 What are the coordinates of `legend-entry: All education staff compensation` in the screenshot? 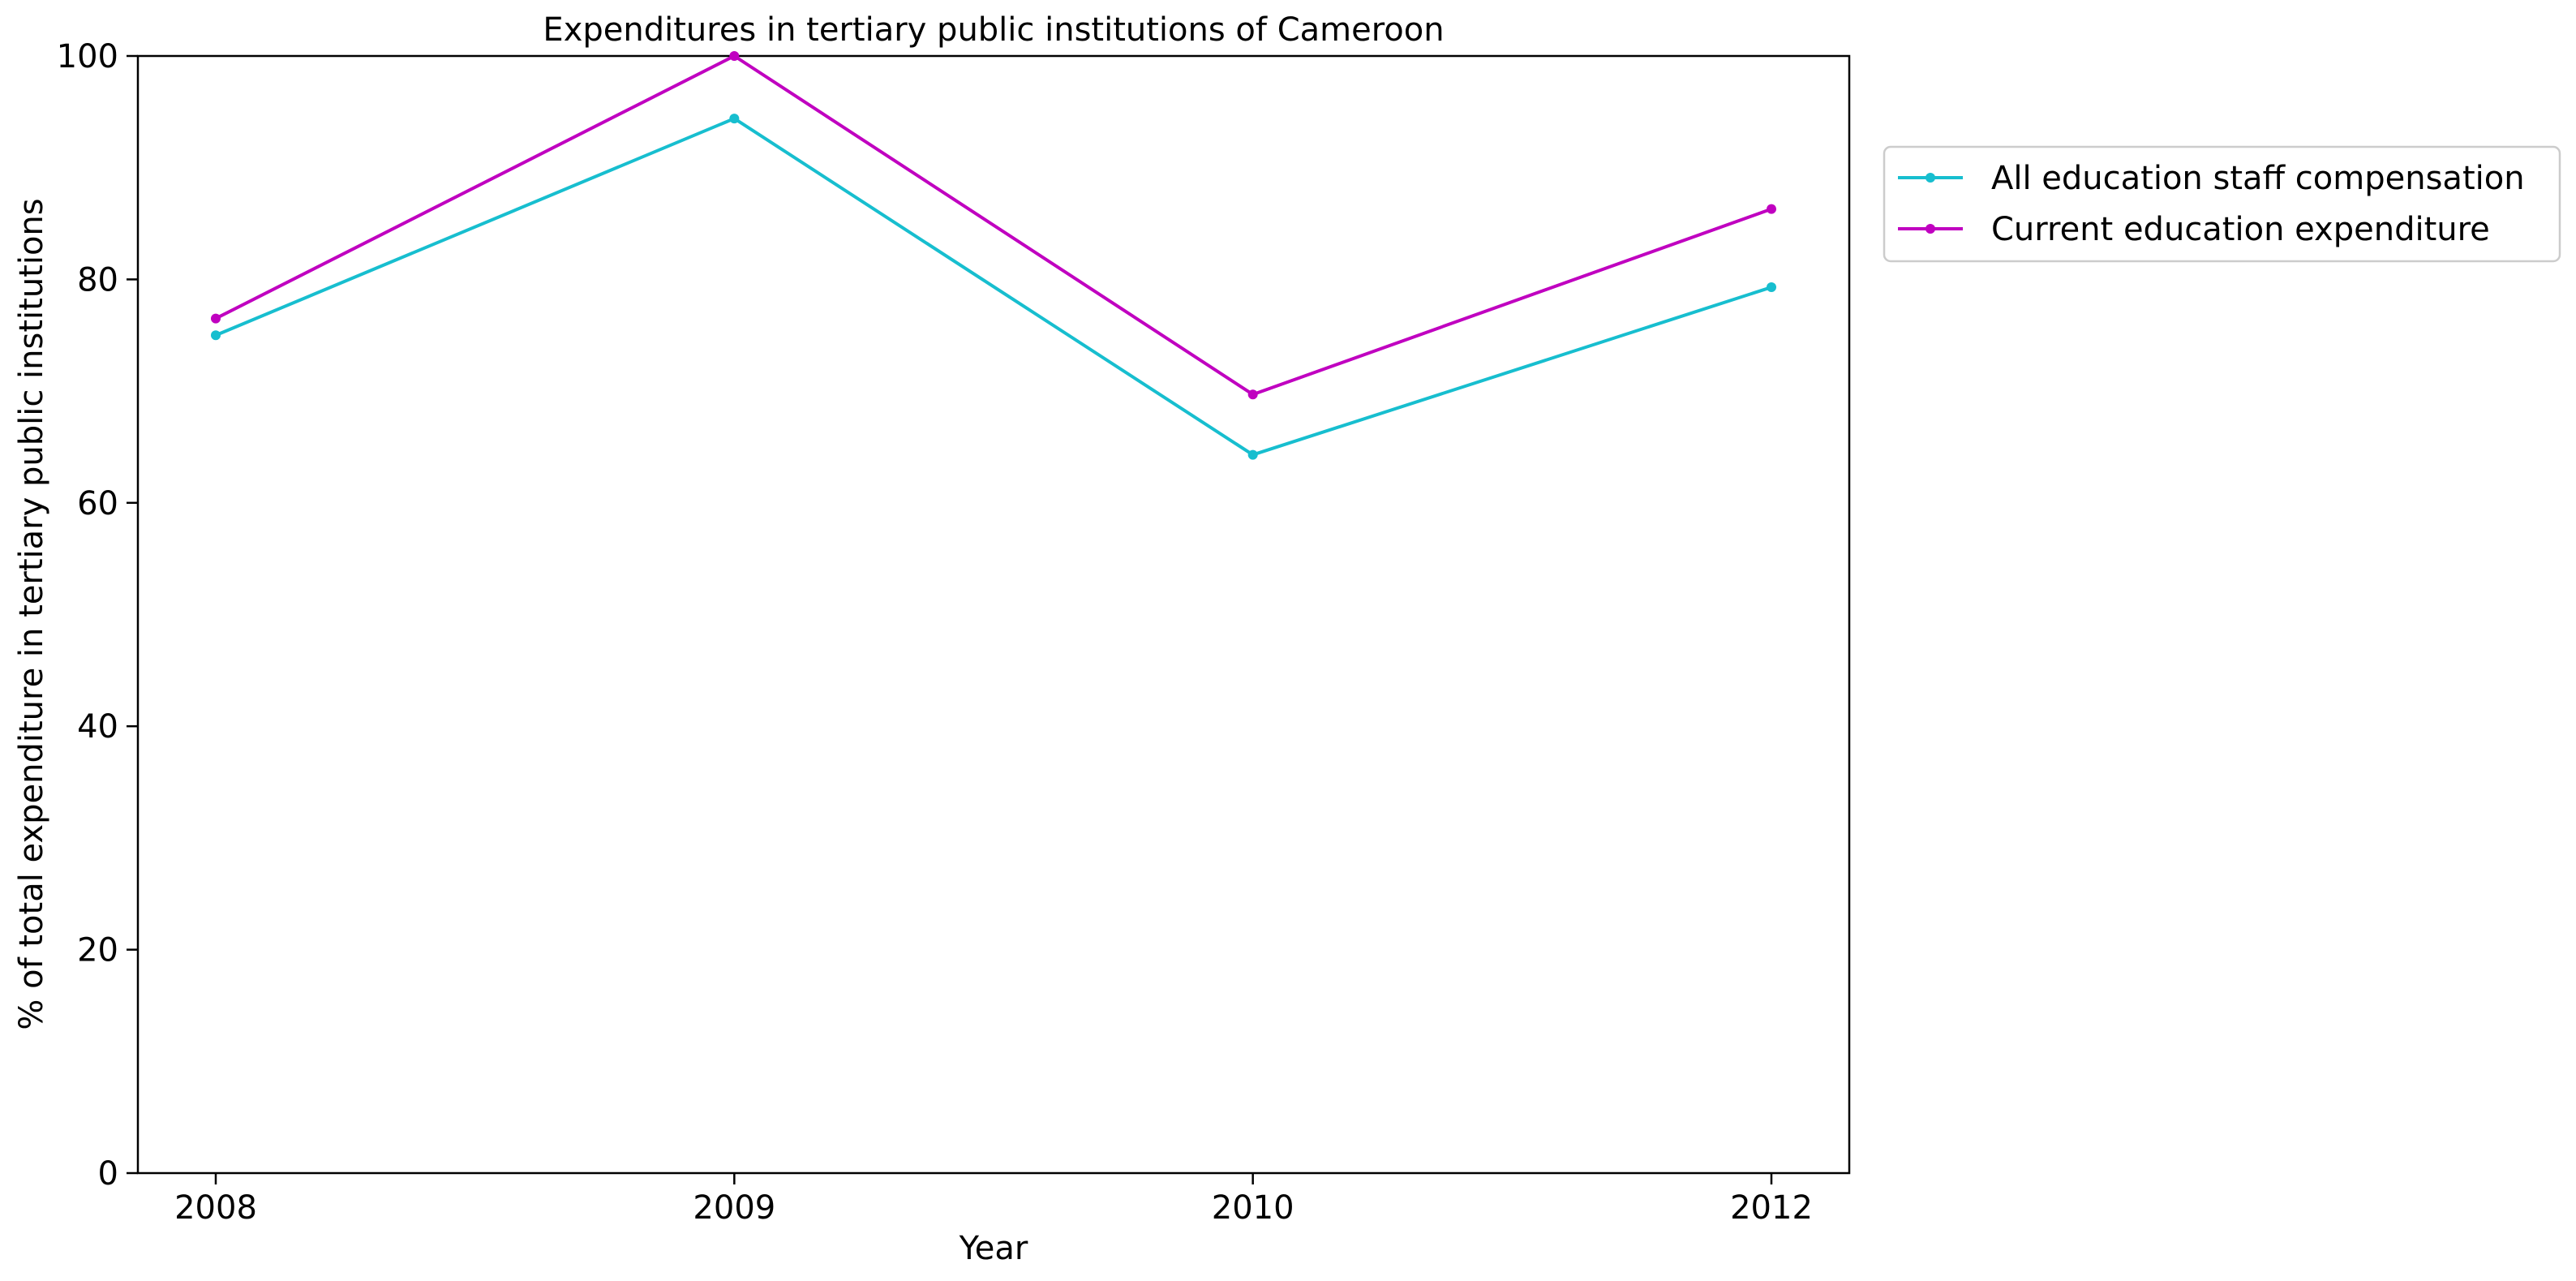 It's located at (2211, 178).